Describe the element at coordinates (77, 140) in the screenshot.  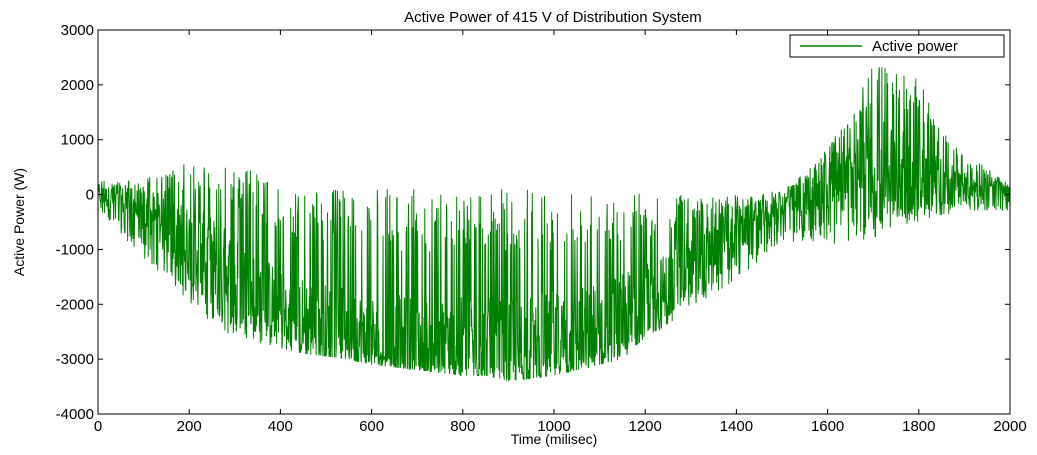
I see `y-tick-label: 1000` at that location.